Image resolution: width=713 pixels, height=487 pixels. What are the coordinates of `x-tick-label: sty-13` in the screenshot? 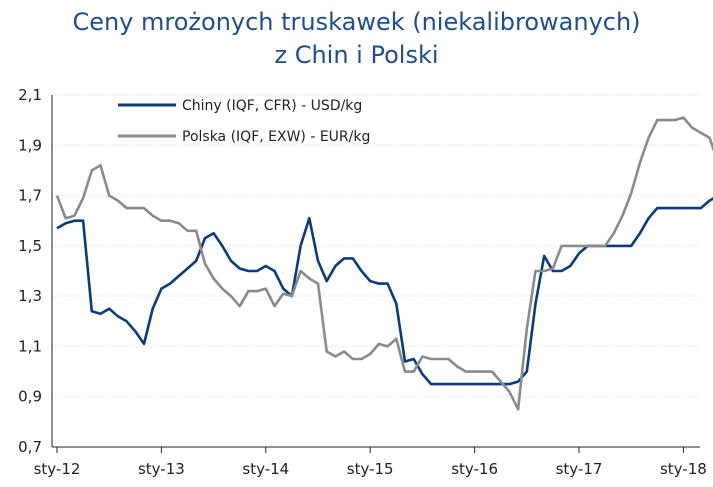 It's located at (161, 469).